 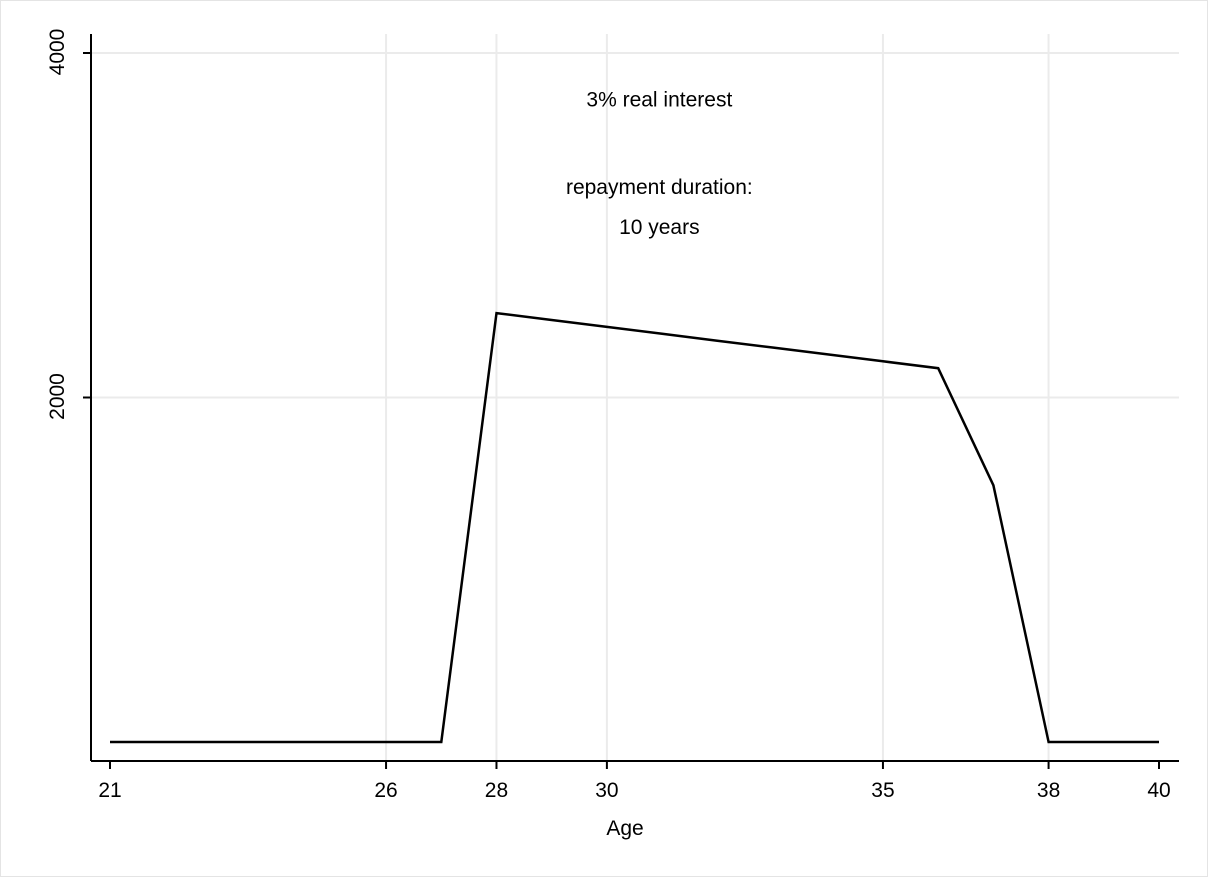 What do you see at coordinates (68, 224) in the screenshot?
I see `y-axis-ticks: 2000 4000` at bounding box center [68, 224].